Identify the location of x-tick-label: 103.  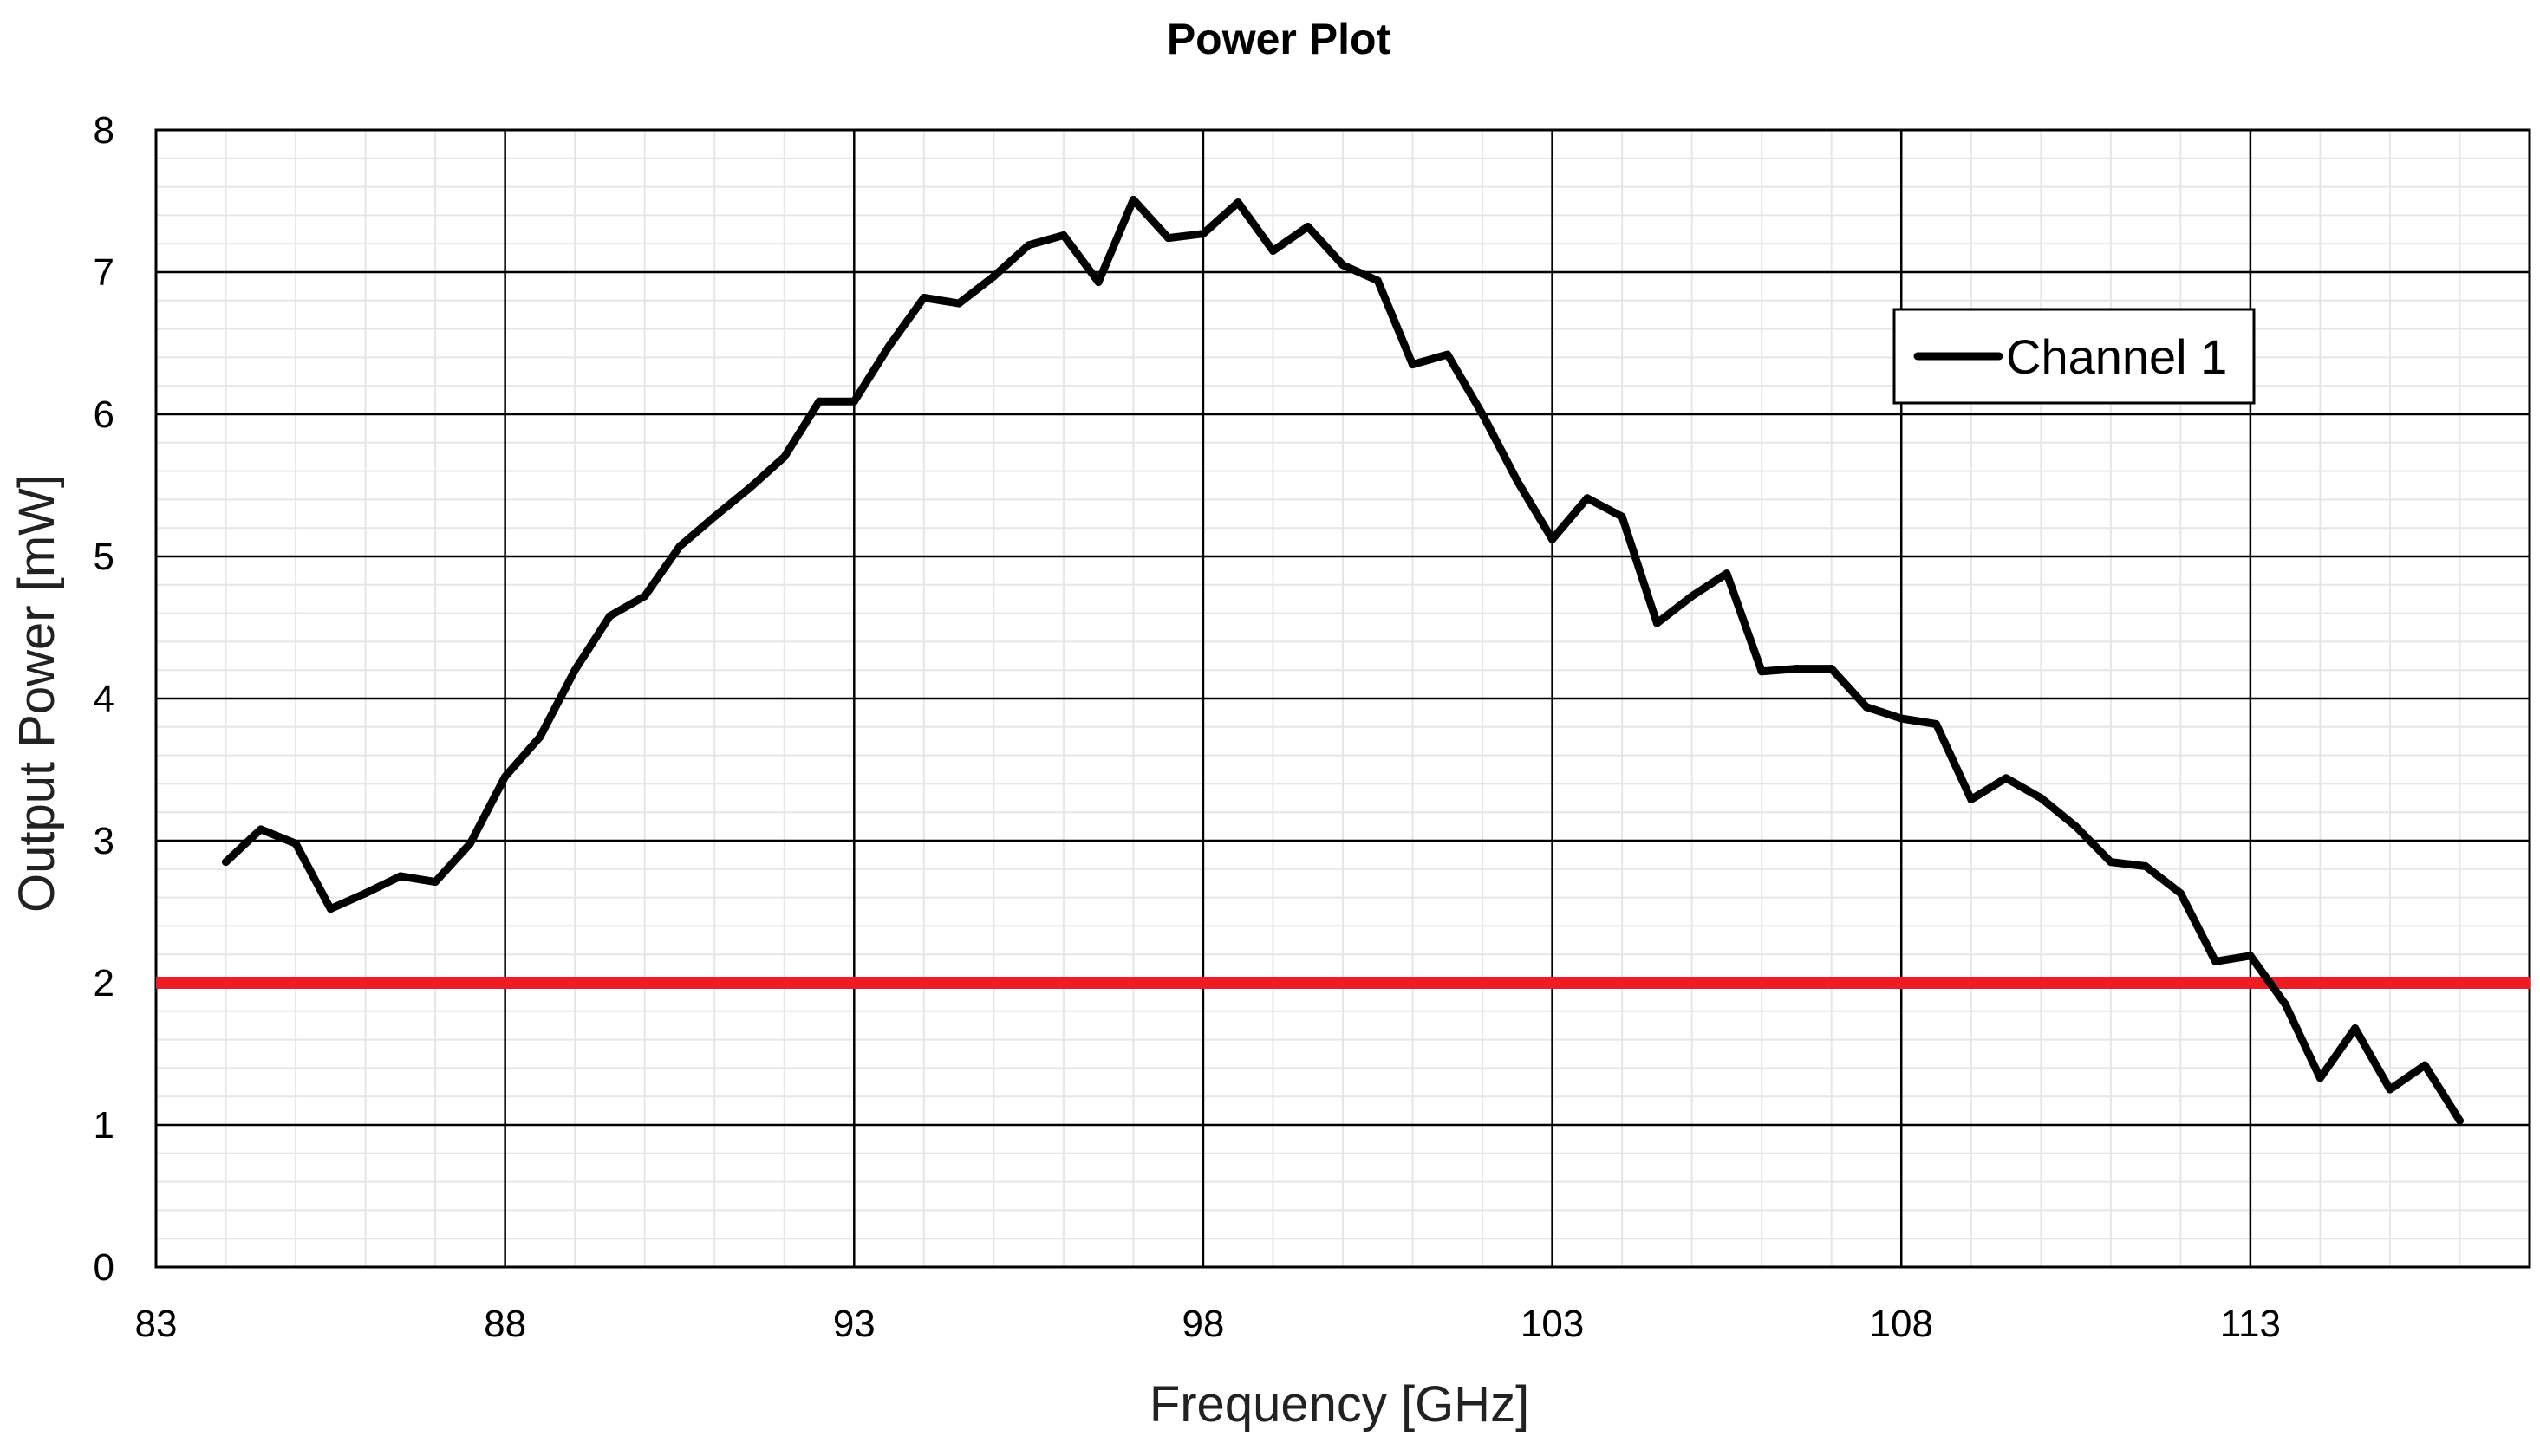
(1552, 1324).